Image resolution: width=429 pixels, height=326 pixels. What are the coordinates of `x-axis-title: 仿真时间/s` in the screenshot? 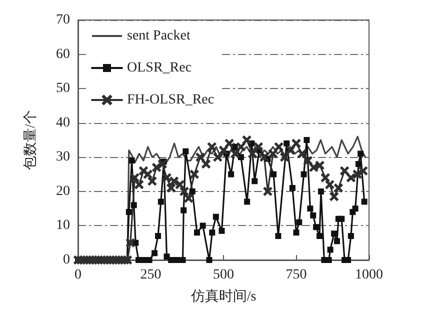 It's located at (223, 296).